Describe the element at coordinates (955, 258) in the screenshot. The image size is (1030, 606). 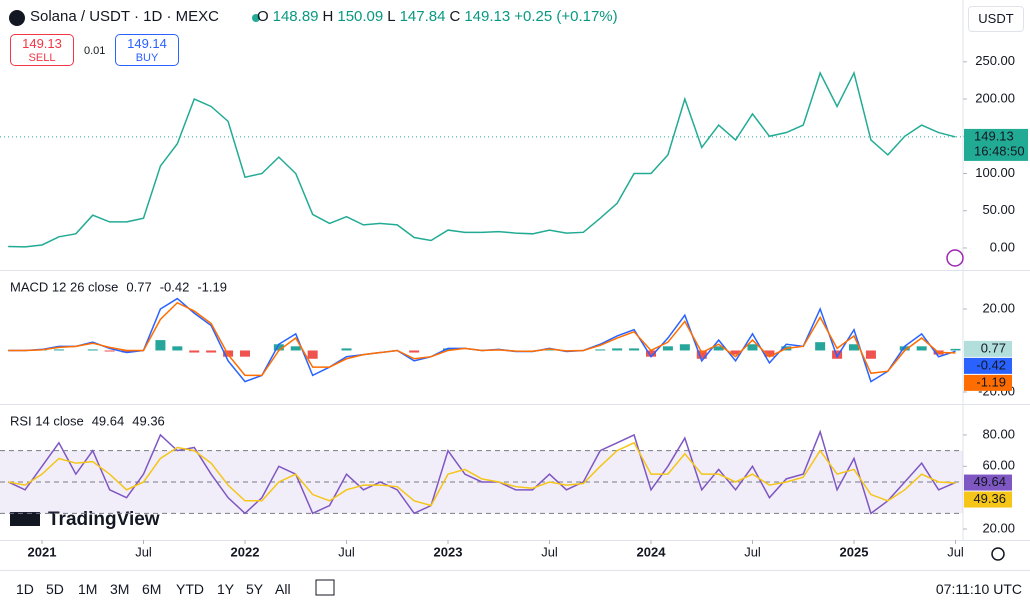
I see `alert-icon` at that location.